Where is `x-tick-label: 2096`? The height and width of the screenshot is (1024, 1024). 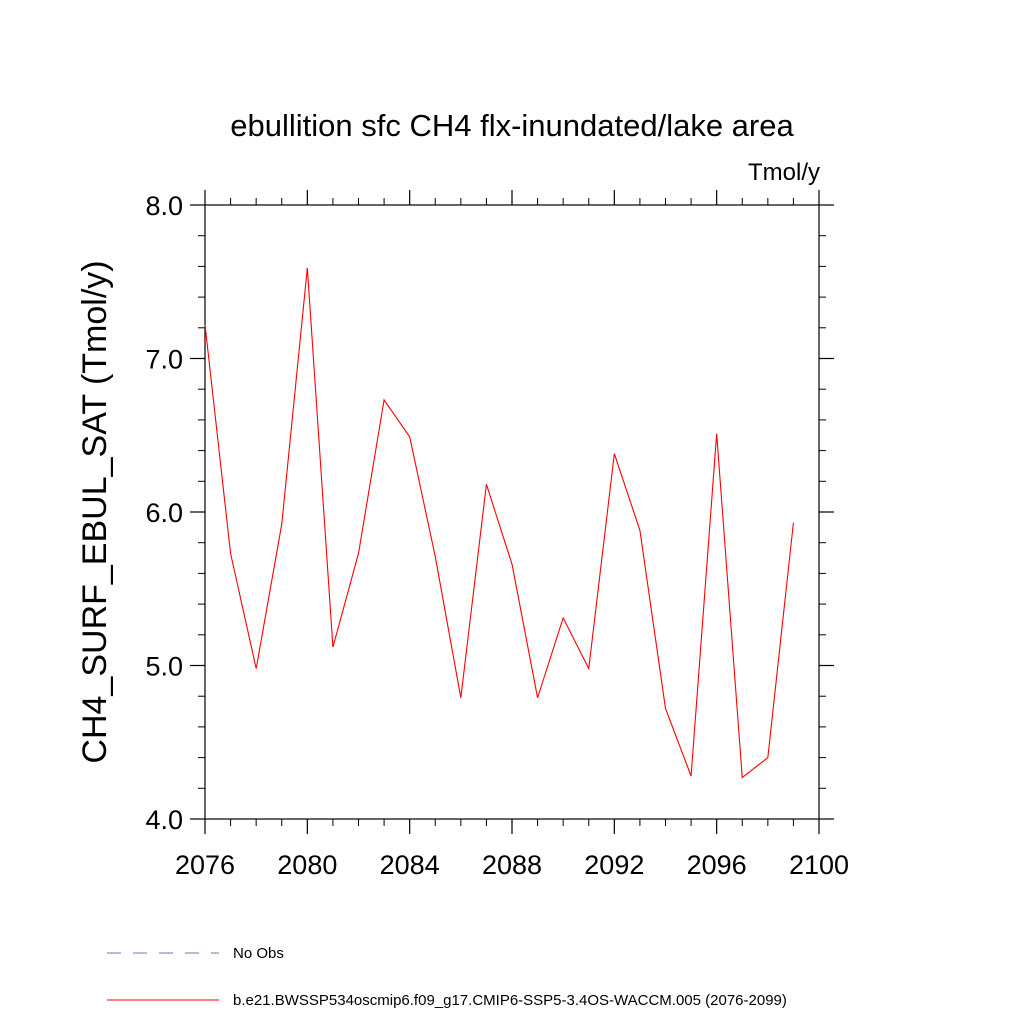
x-tick-label: 2096 is located at coordinates (717, 865).